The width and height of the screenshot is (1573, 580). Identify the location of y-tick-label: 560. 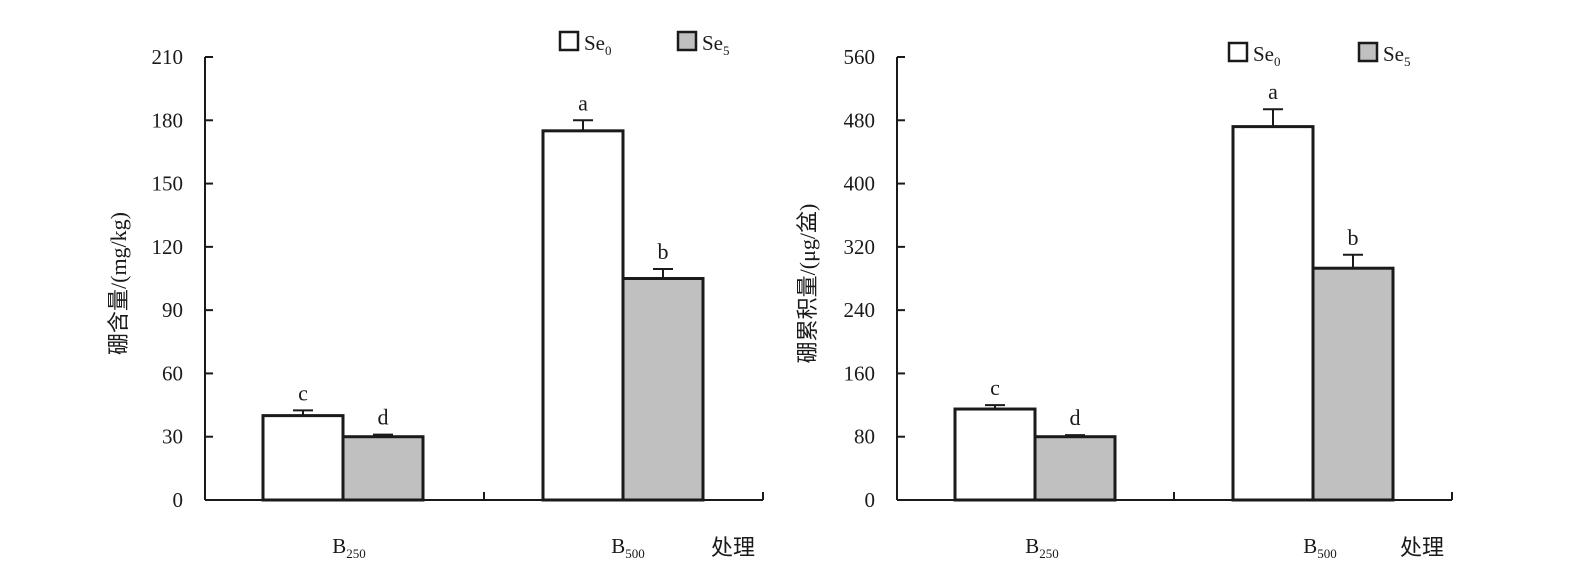
(860, 57).